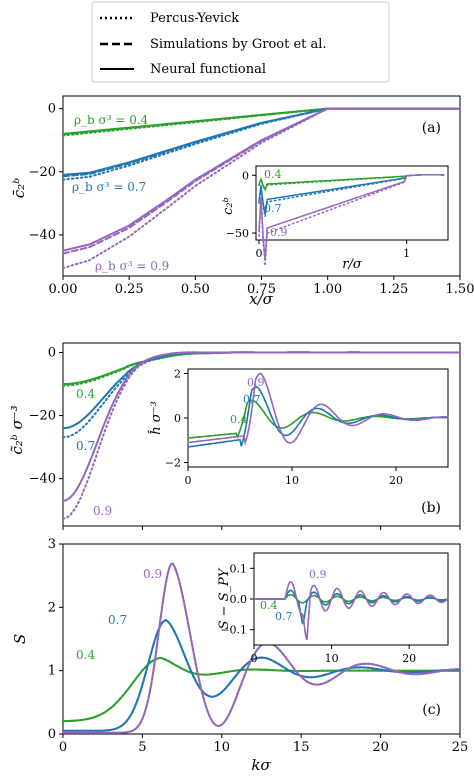 The height and width of the screenshot is (780, 474). What do you see at coordinates (332, 658) in the screenshot?
I see `inset-c-xtick-label: 10` at bounding box center [332, 658].